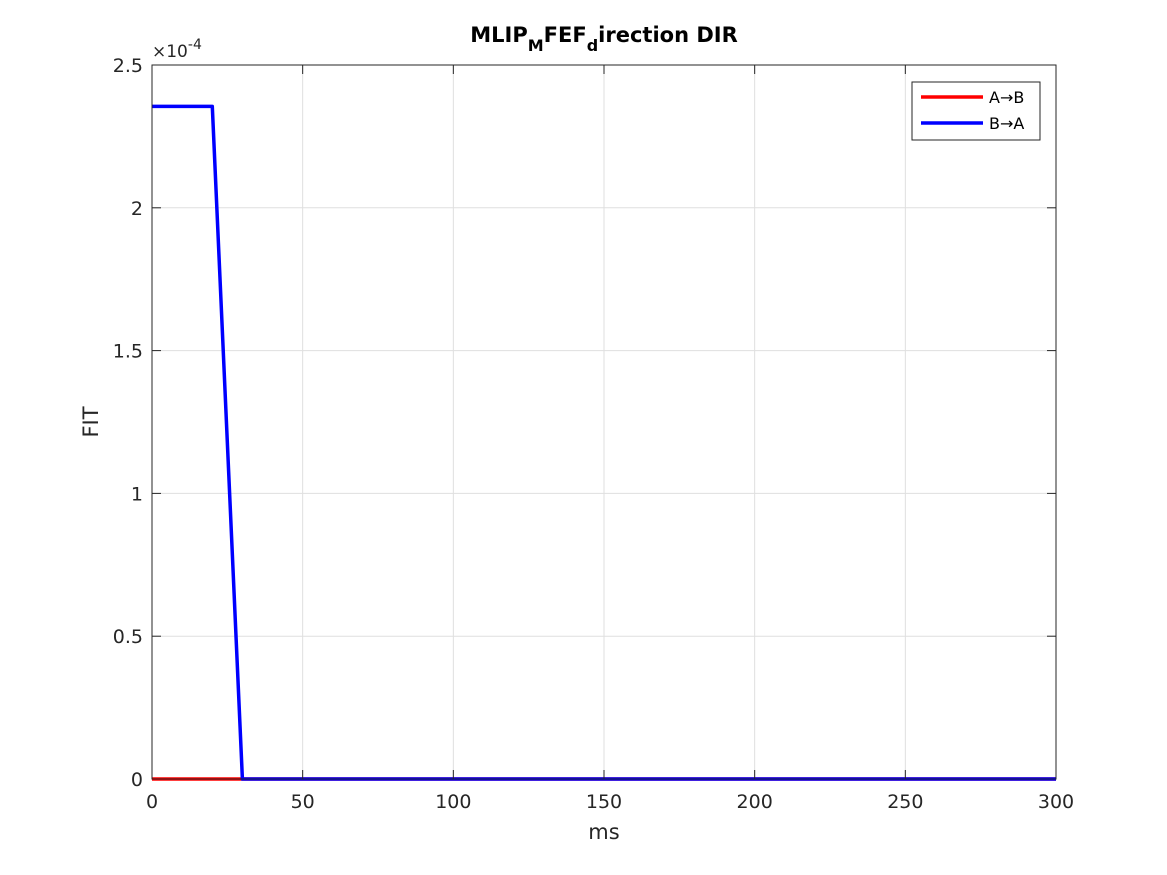 Image resolution: width=1167 pixels, height=875 pixels. I want to click on legend: A→B B→A, so click(976, 111).